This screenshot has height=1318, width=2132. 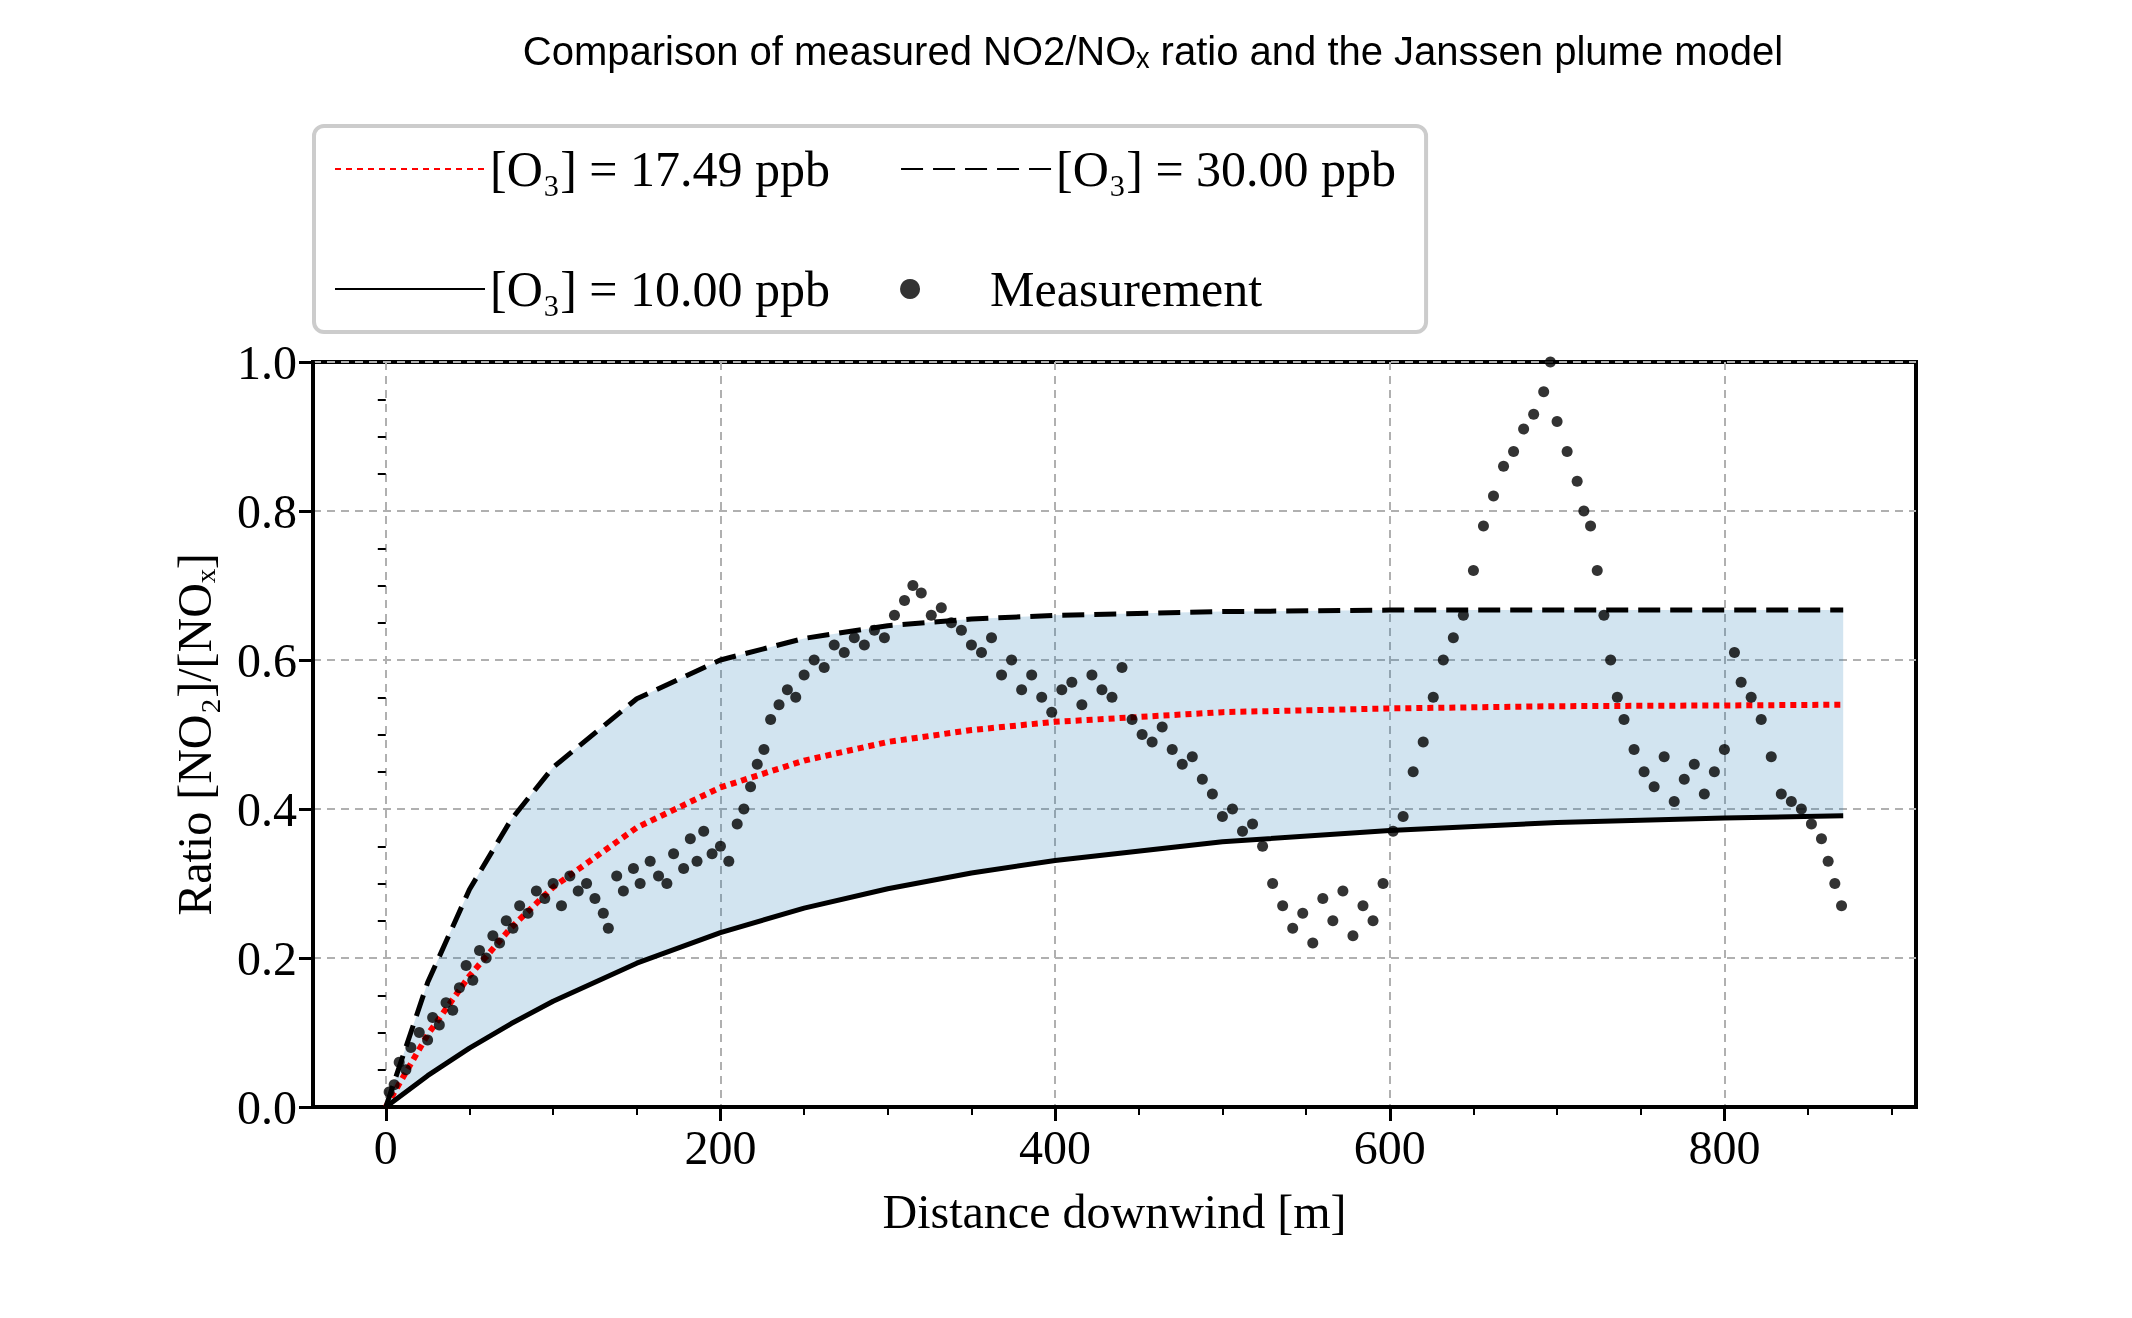 What do you see at coordinates (660, 169) in the screenshot?
I see `legend-label: [O₃] = 17.49 ppb` at bounding box center [660, 169].